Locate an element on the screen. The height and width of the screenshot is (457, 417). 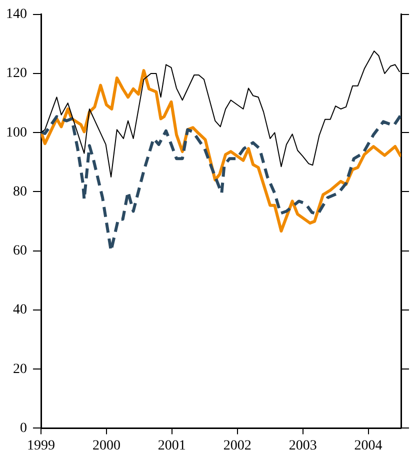
x-tick-label: 2002 is located at coordinates (237, 446).